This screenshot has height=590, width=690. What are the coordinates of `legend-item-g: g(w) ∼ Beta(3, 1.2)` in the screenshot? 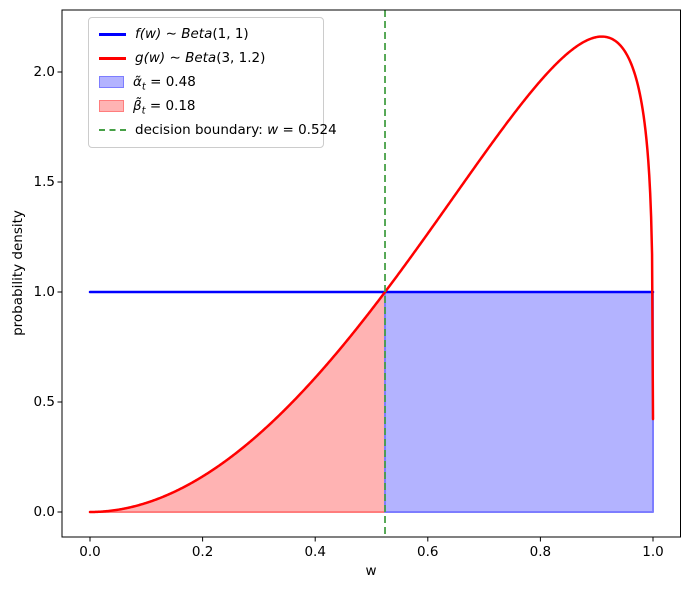 It's located at (206, 58).